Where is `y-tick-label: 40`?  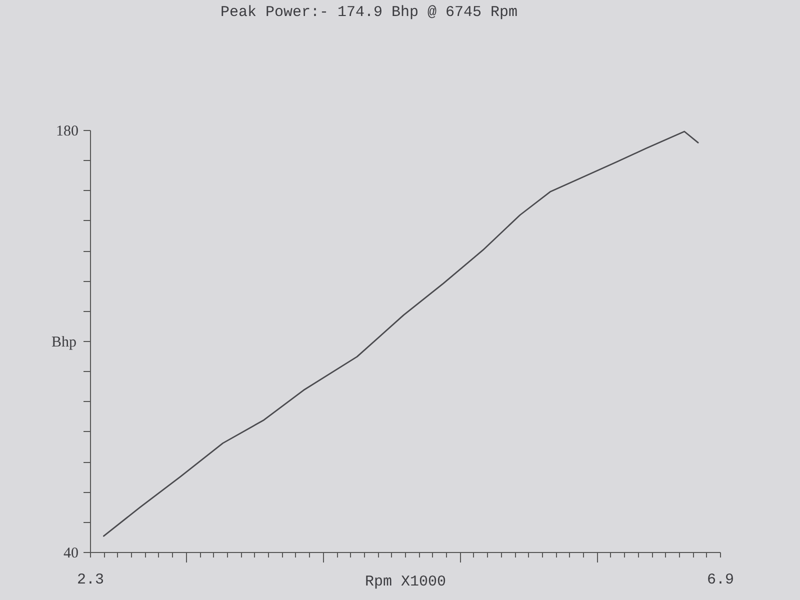 y-tick-label: 40 is located at coordinates (71, 554).